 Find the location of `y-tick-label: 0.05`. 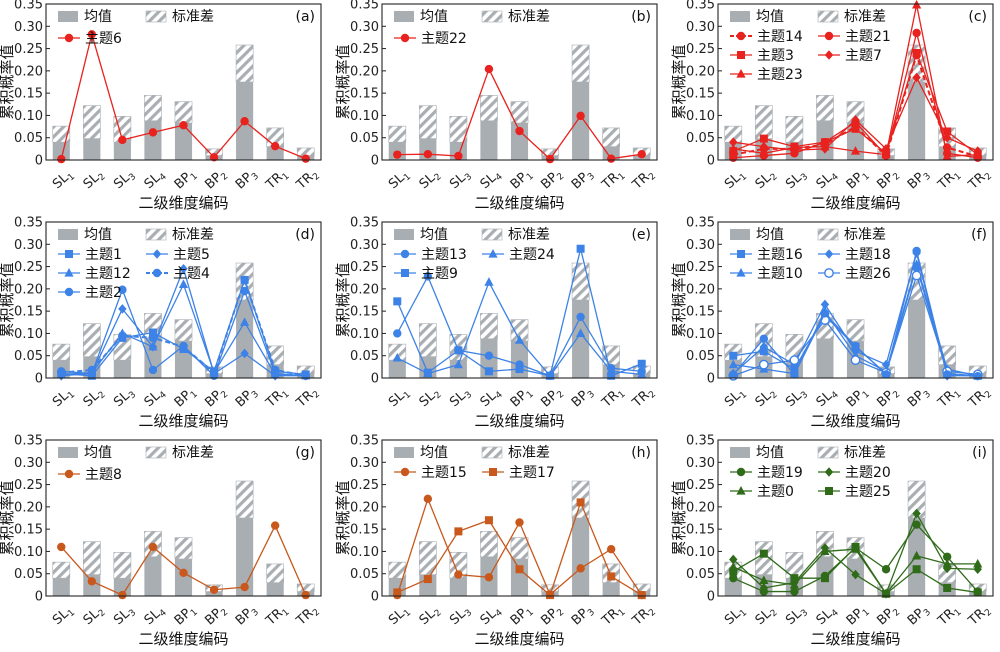

y-tick-label: 0.05 is located at coordinates (28, 574).